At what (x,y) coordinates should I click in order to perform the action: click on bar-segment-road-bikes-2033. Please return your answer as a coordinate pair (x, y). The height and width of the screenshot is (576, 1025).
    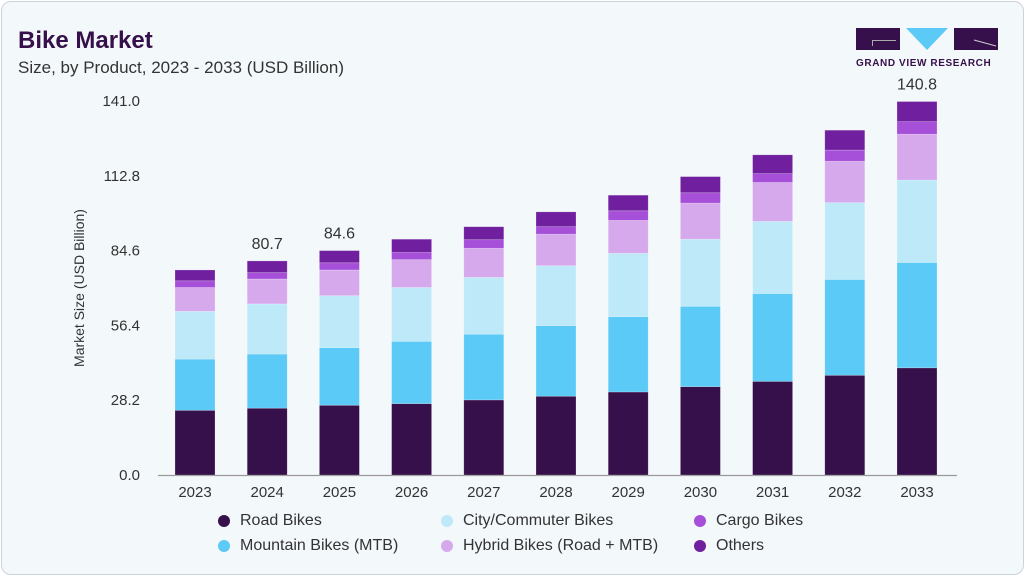
    Looking at the image, I should click on (917, 421).